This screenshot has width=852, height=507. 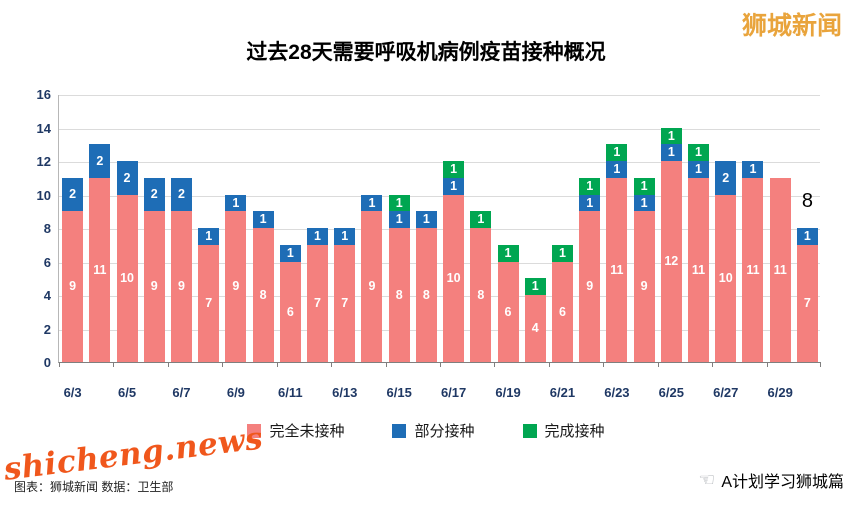 What do you see at coordinates (807, 200) in the screenshot?
I see `bar-total-annotation: 8` at bounding box center [807, 200].